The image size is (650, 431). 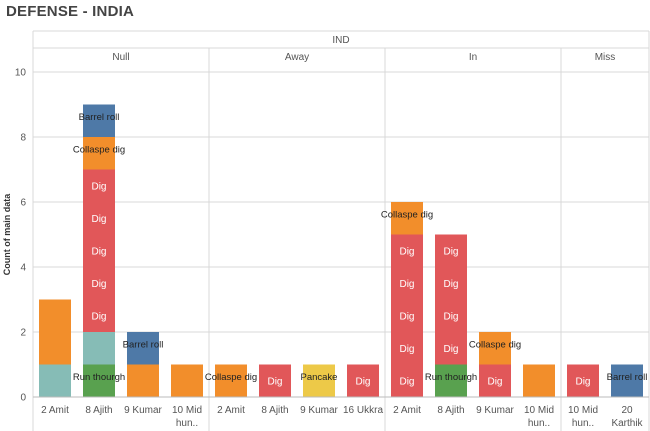 I want to click on top-header-label: IND, so click(x=340, y=40).